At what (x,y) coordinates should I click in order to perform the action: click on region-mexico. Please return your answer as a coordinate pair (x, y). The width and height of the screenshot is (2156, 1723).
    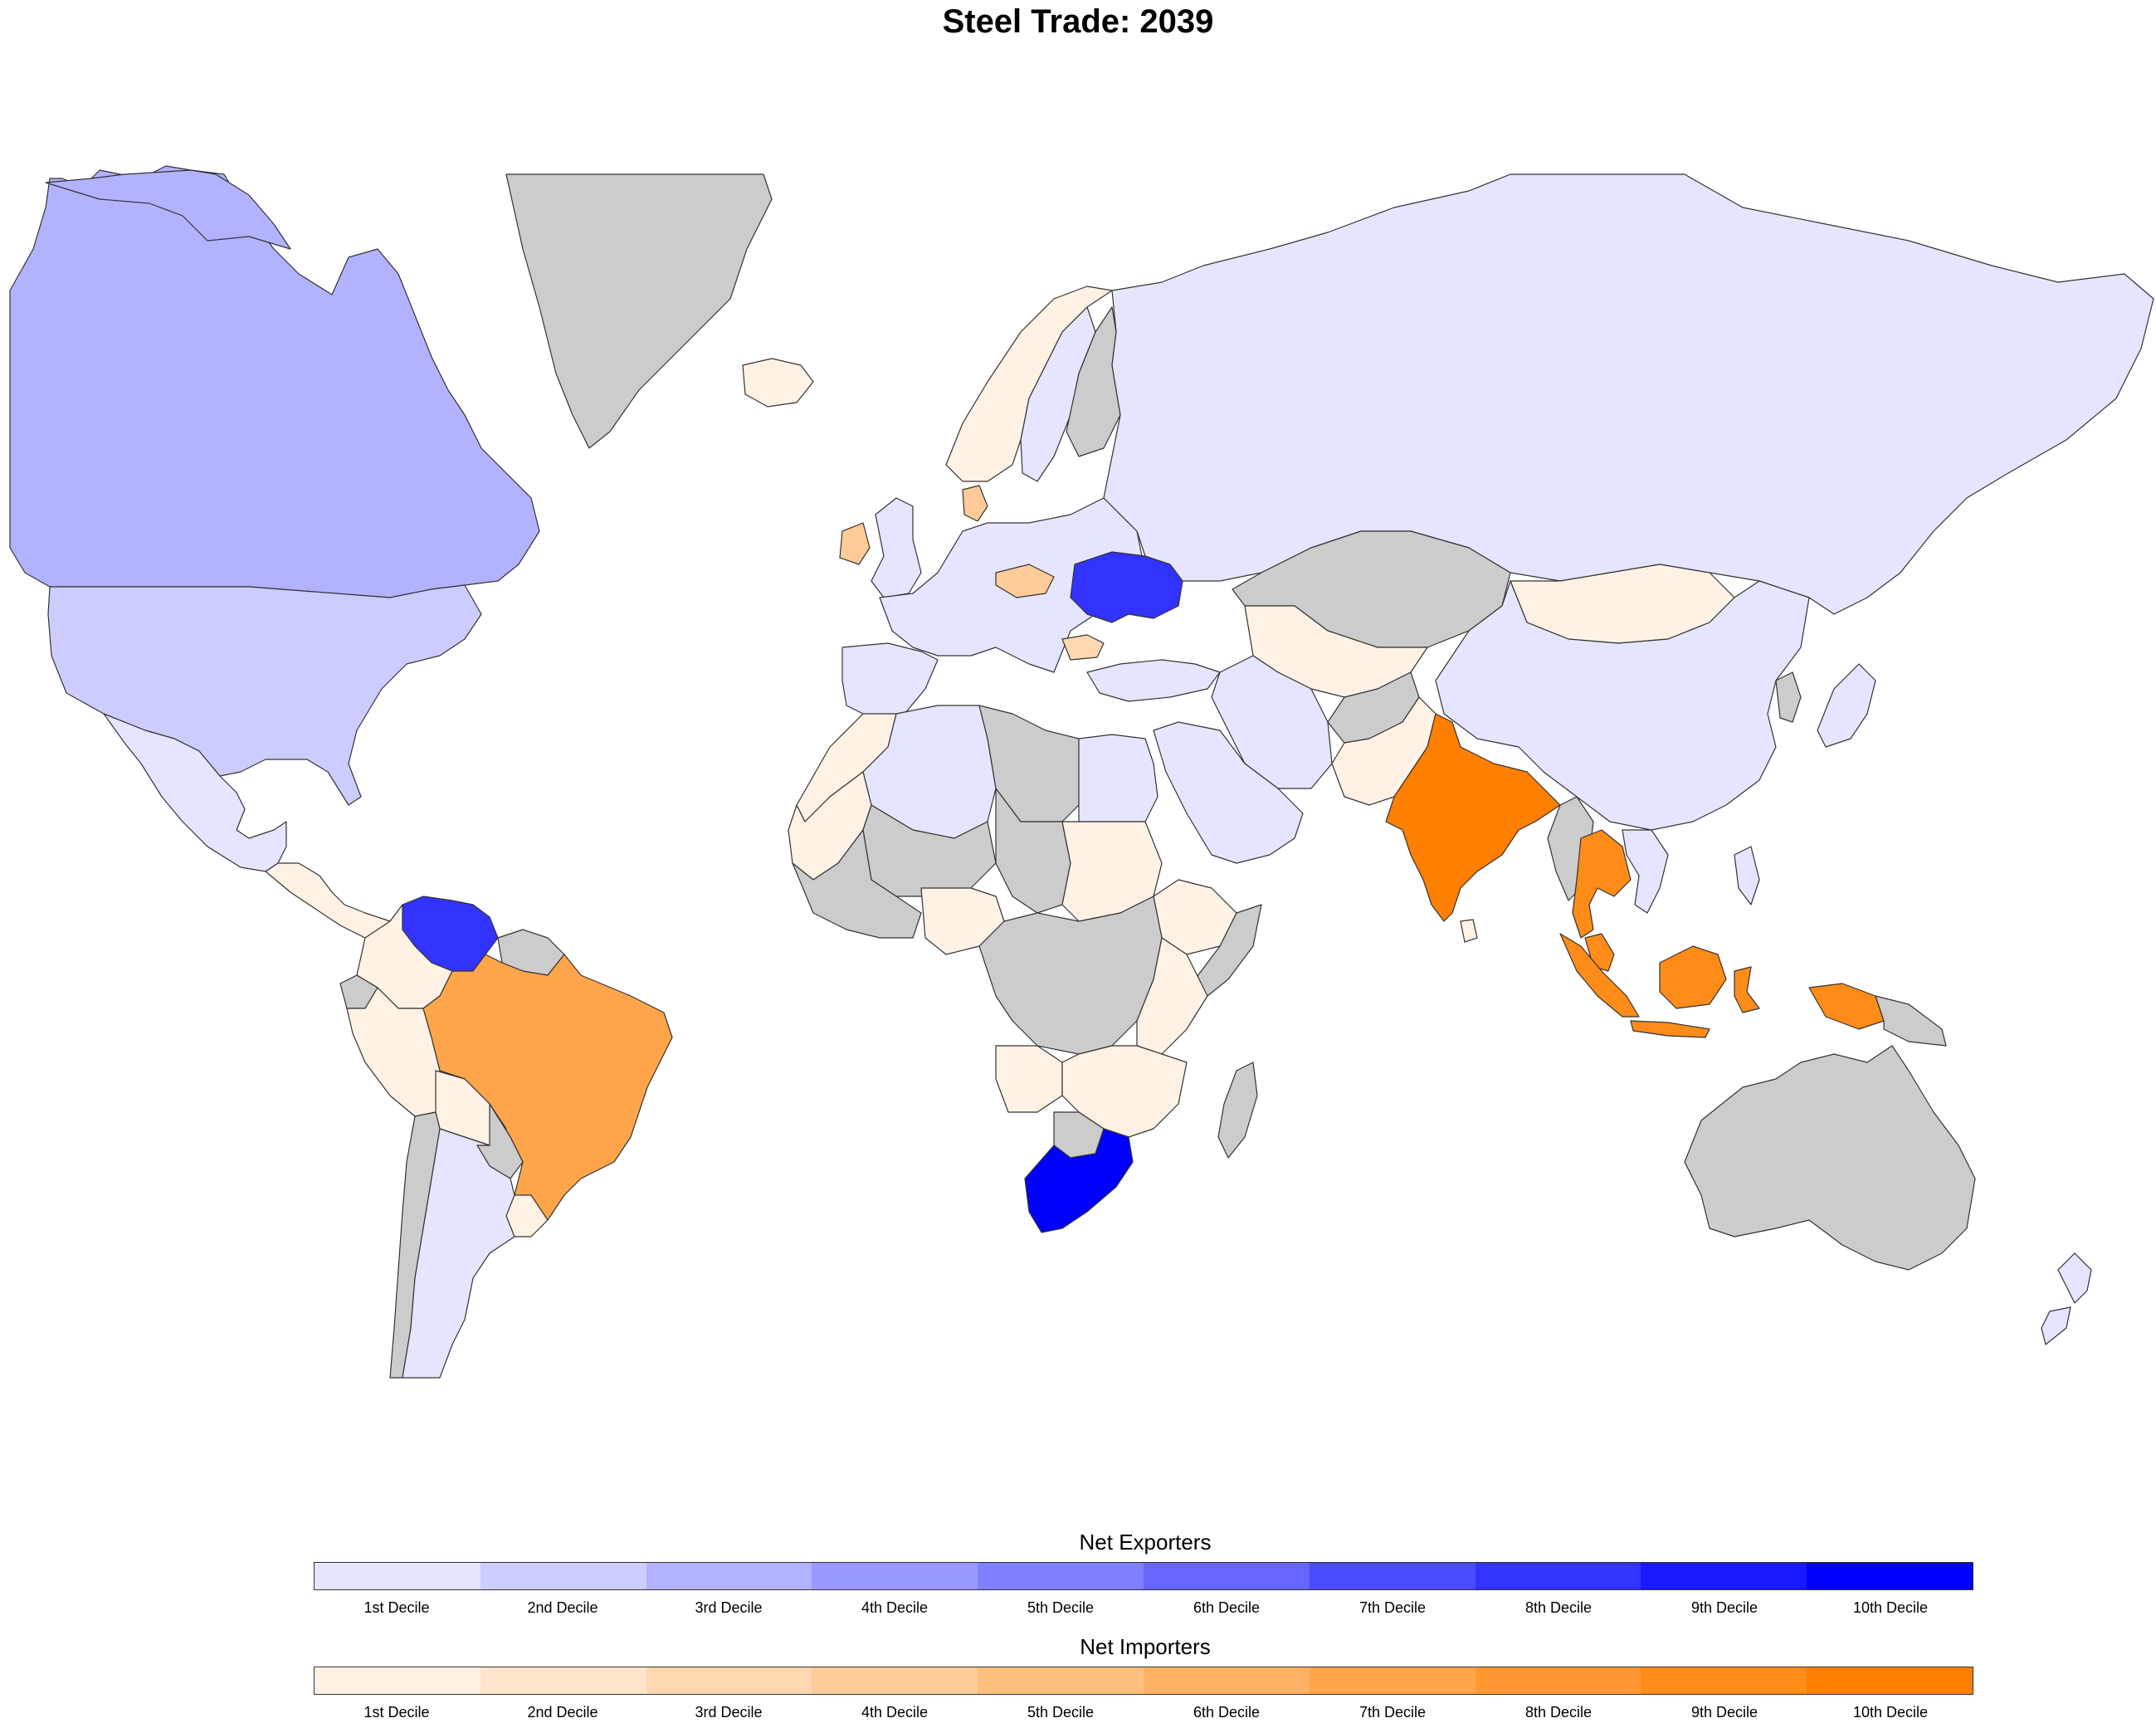
    Looking at the image, I should click on (195, 792).